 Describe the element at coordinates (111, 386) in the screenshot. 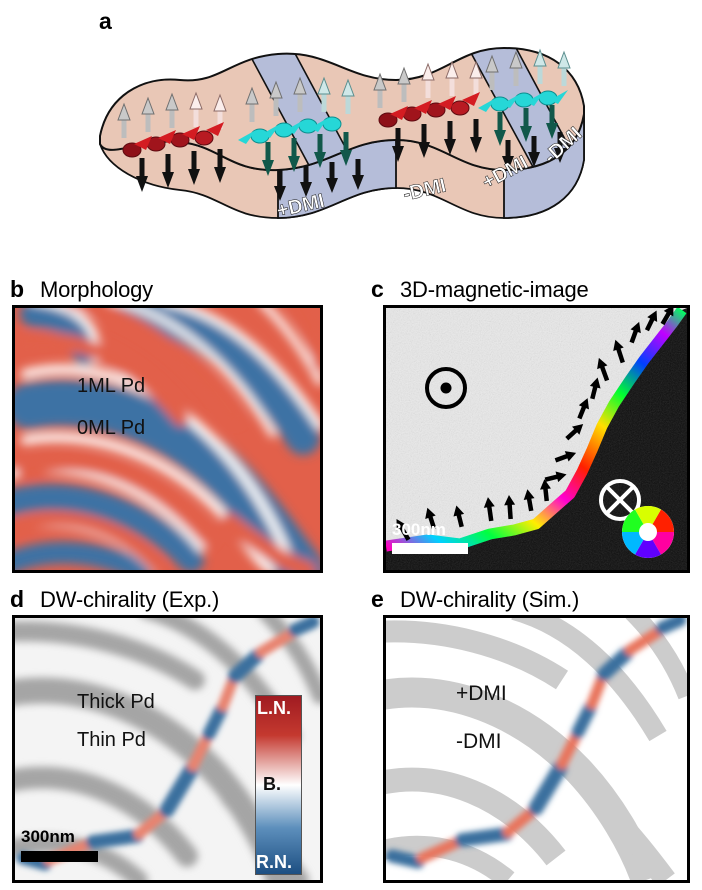

I see `morphology-label-1ml: 1ML Pd` at that location.